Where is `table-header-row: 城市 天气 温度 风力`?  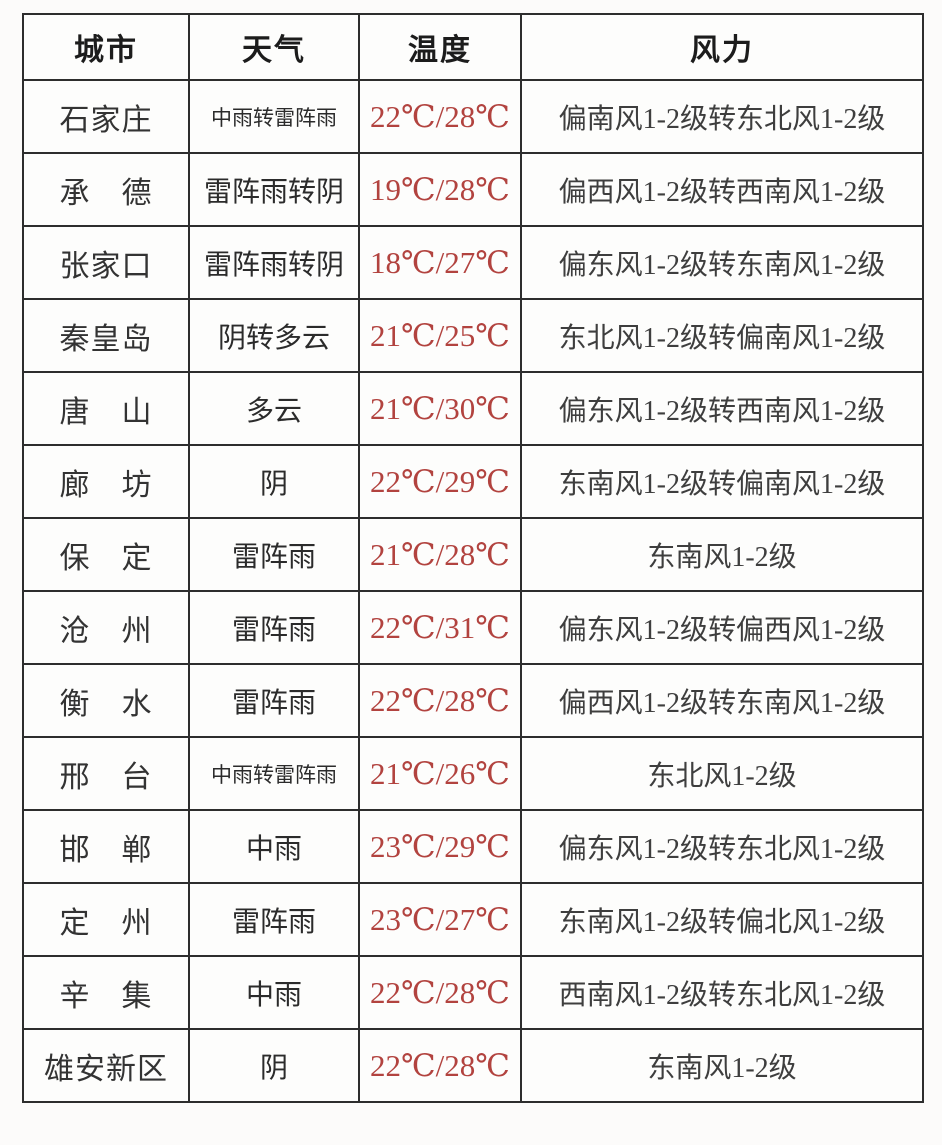 table-header-row: 城市 天气 温度 风力 is located at coordinates (473, 47).